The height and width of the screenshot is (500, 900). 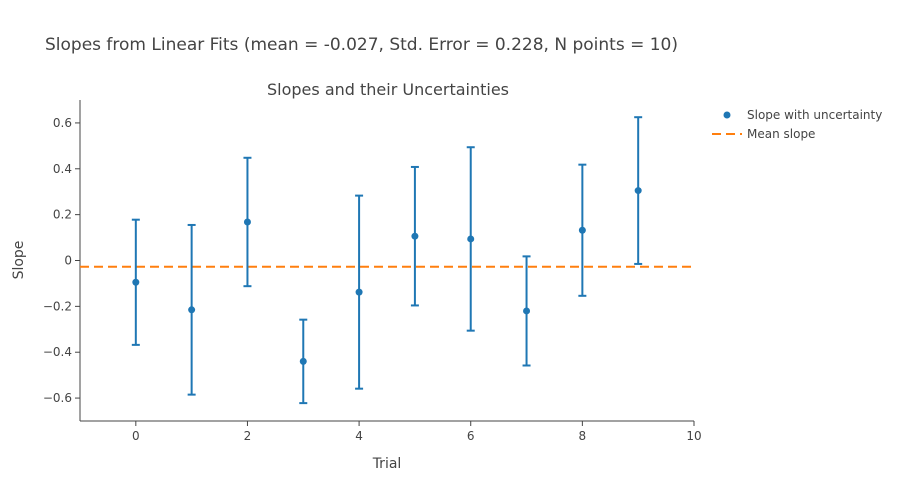 I want to click on y-axis-label: Slope, so click(x=19, y=260).